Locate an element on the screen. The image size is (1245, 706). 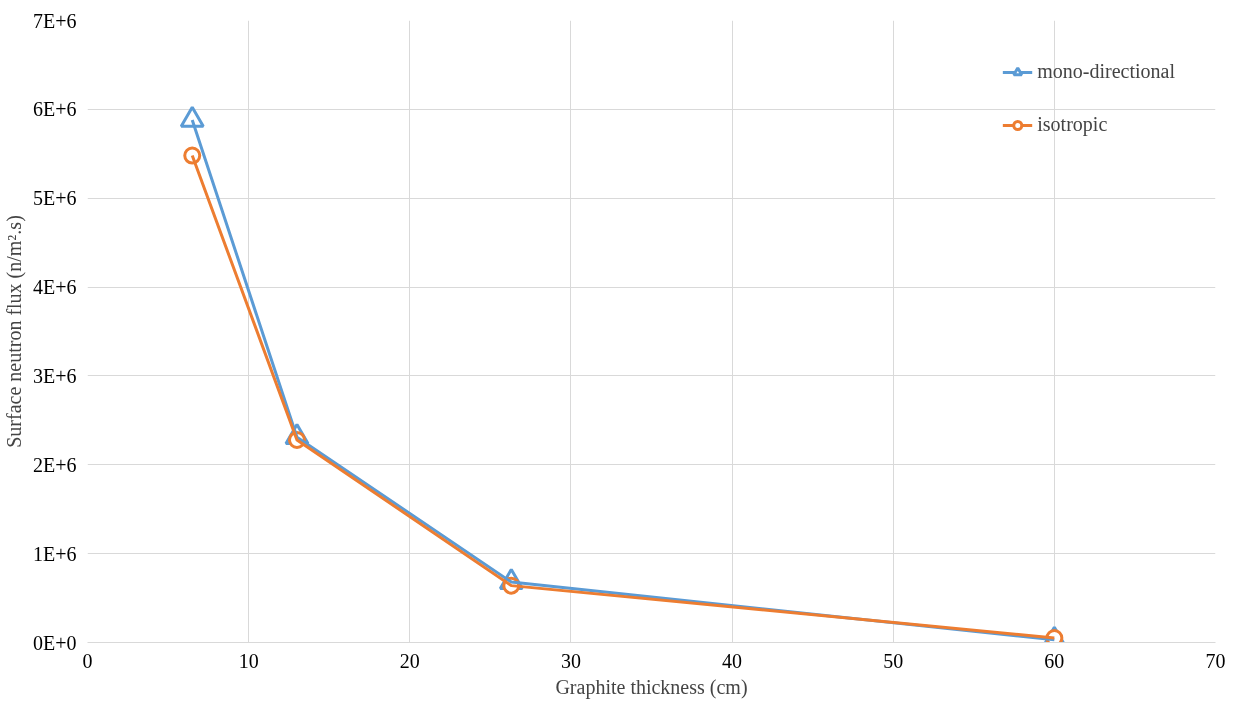
y-tick-label: 3E+6 is located at coordinates (55, 375).